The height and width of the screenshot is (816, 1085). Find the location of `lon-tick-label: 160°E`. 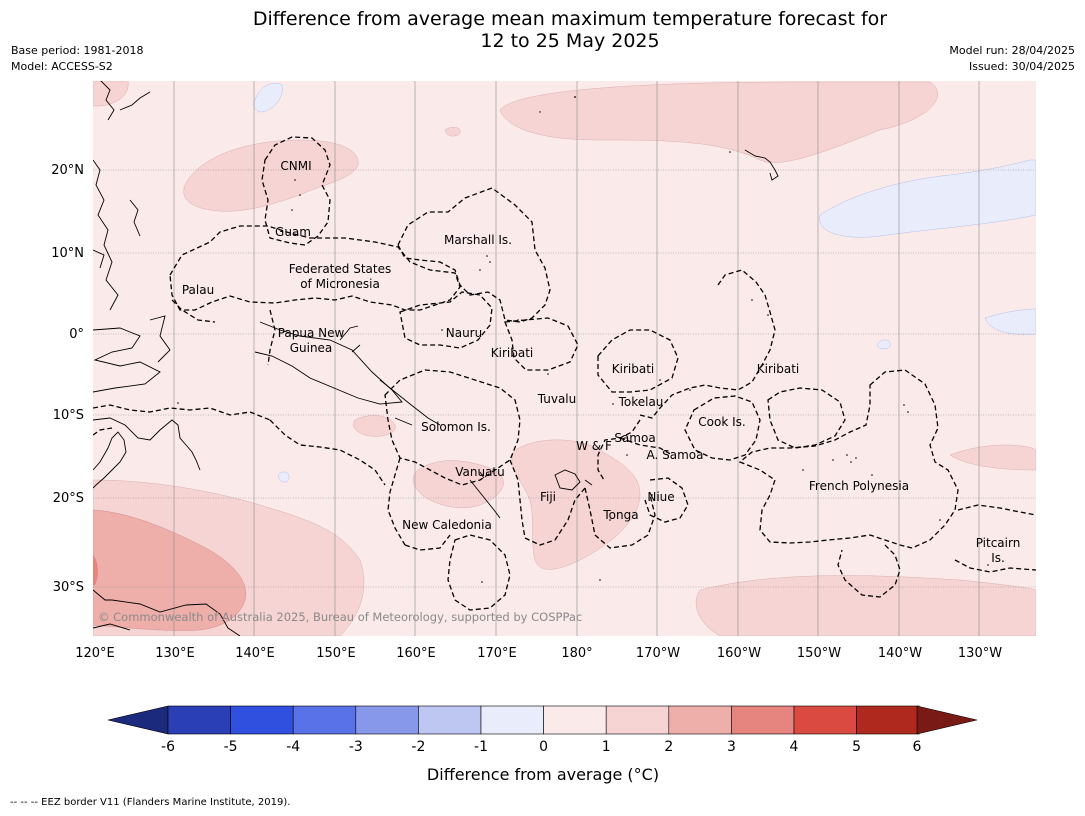

lon-tick-label: 160°E is located at coordinates (416, 653).